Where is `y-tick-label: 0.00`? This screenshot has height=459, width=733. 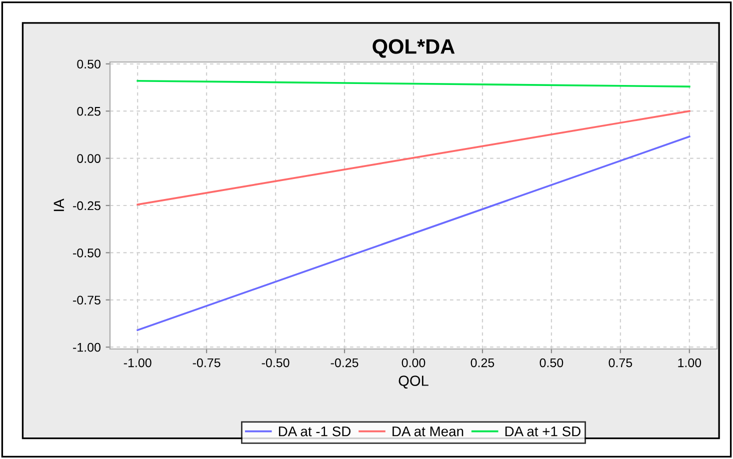
y-tick-label: 0.00 is located at coordinates (88, 158).